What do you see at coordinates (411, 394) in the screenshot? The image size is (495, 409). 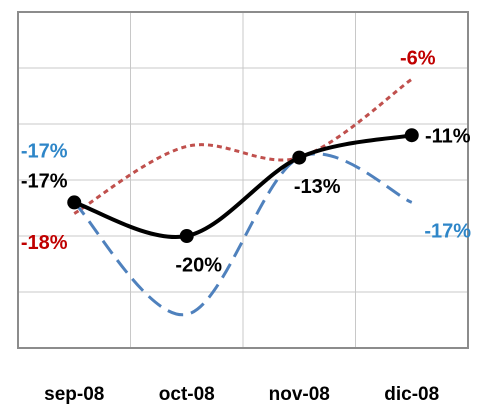 I see `x-tick-label: dic-08` at bounding box center [411, 394].